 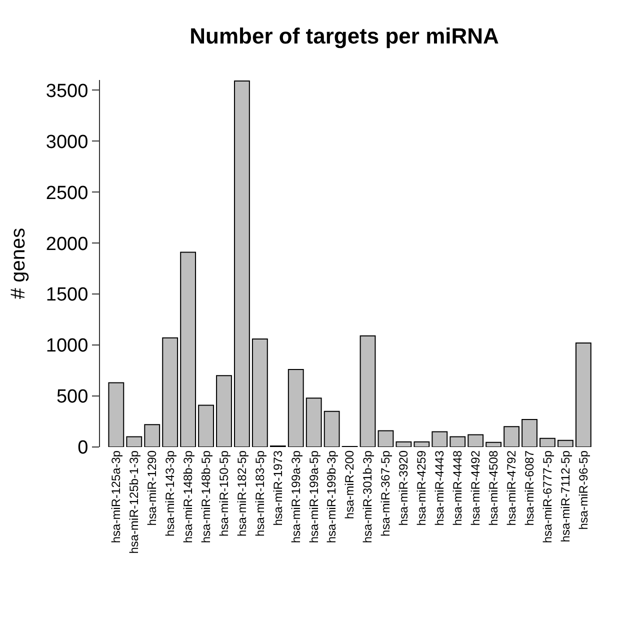 What do you see at coordinates (295, 497) in the screenshot?
I see `x-tick-label: hsa-miR-199a-3p` at bounding box center [295, 497].